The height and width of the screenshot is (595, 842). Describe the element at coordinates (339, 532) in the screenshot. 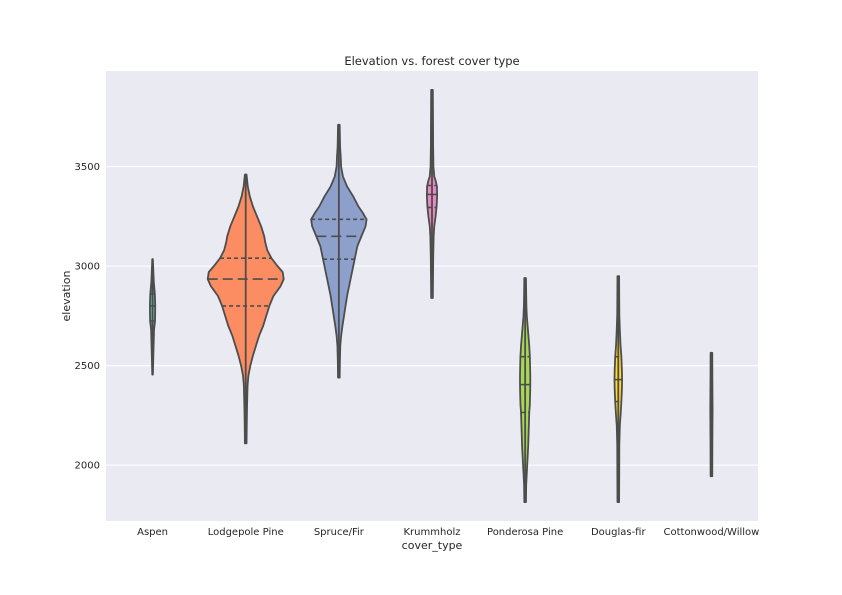

I see `x-tick-label: Spruce/Fir` at that location.